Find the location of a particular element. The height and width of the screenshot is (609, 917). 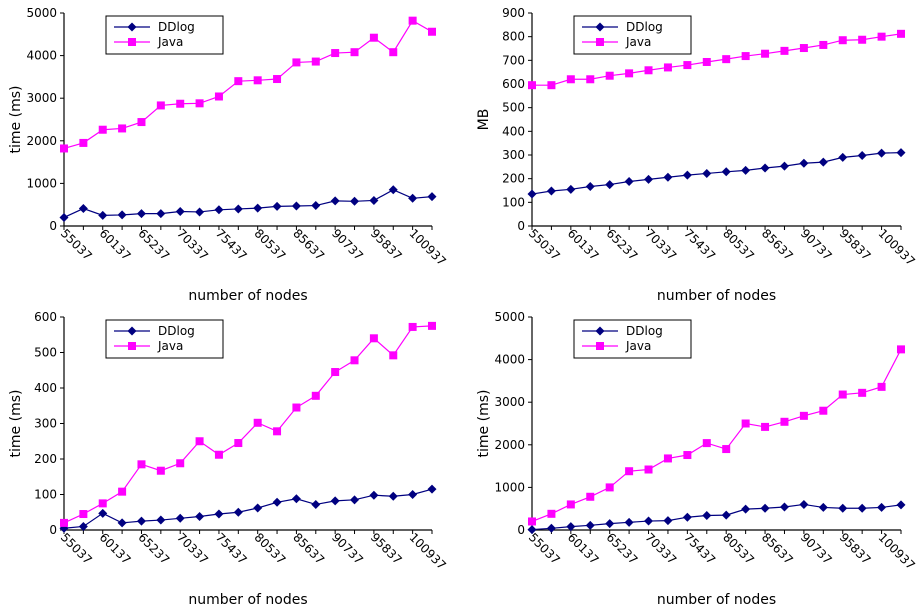

series-line is located at coordinates (248, 204).